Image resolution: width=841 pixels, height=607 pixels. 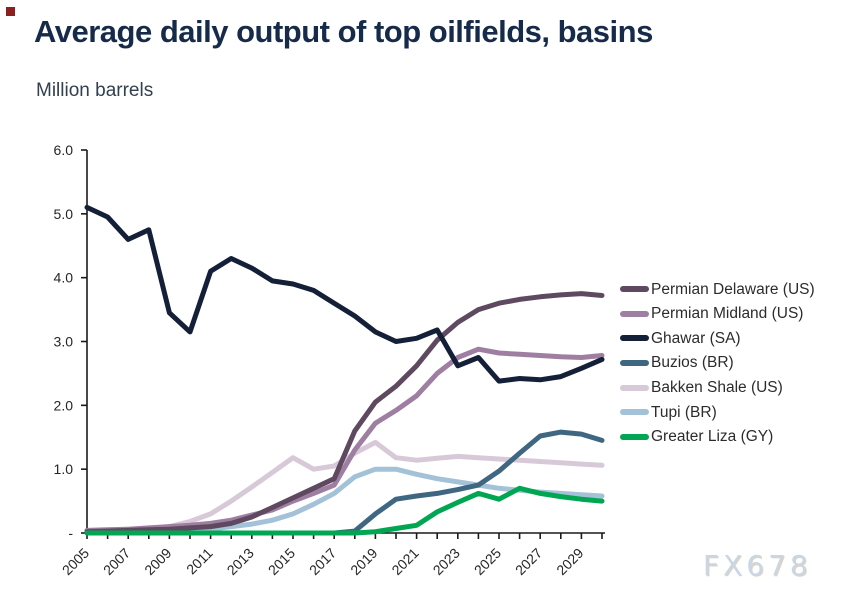 I want to click on legend-item-permian-delaware: Permian Delaware (US), so click(x=717, y=289).